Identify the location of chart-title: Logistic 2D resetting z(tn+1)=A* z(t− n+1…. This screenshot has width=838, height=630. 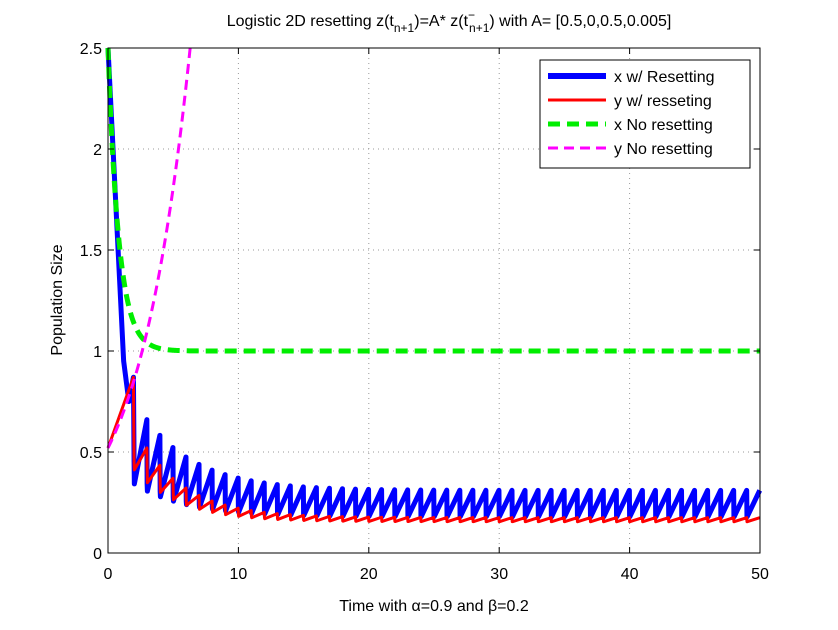
(449, 21).